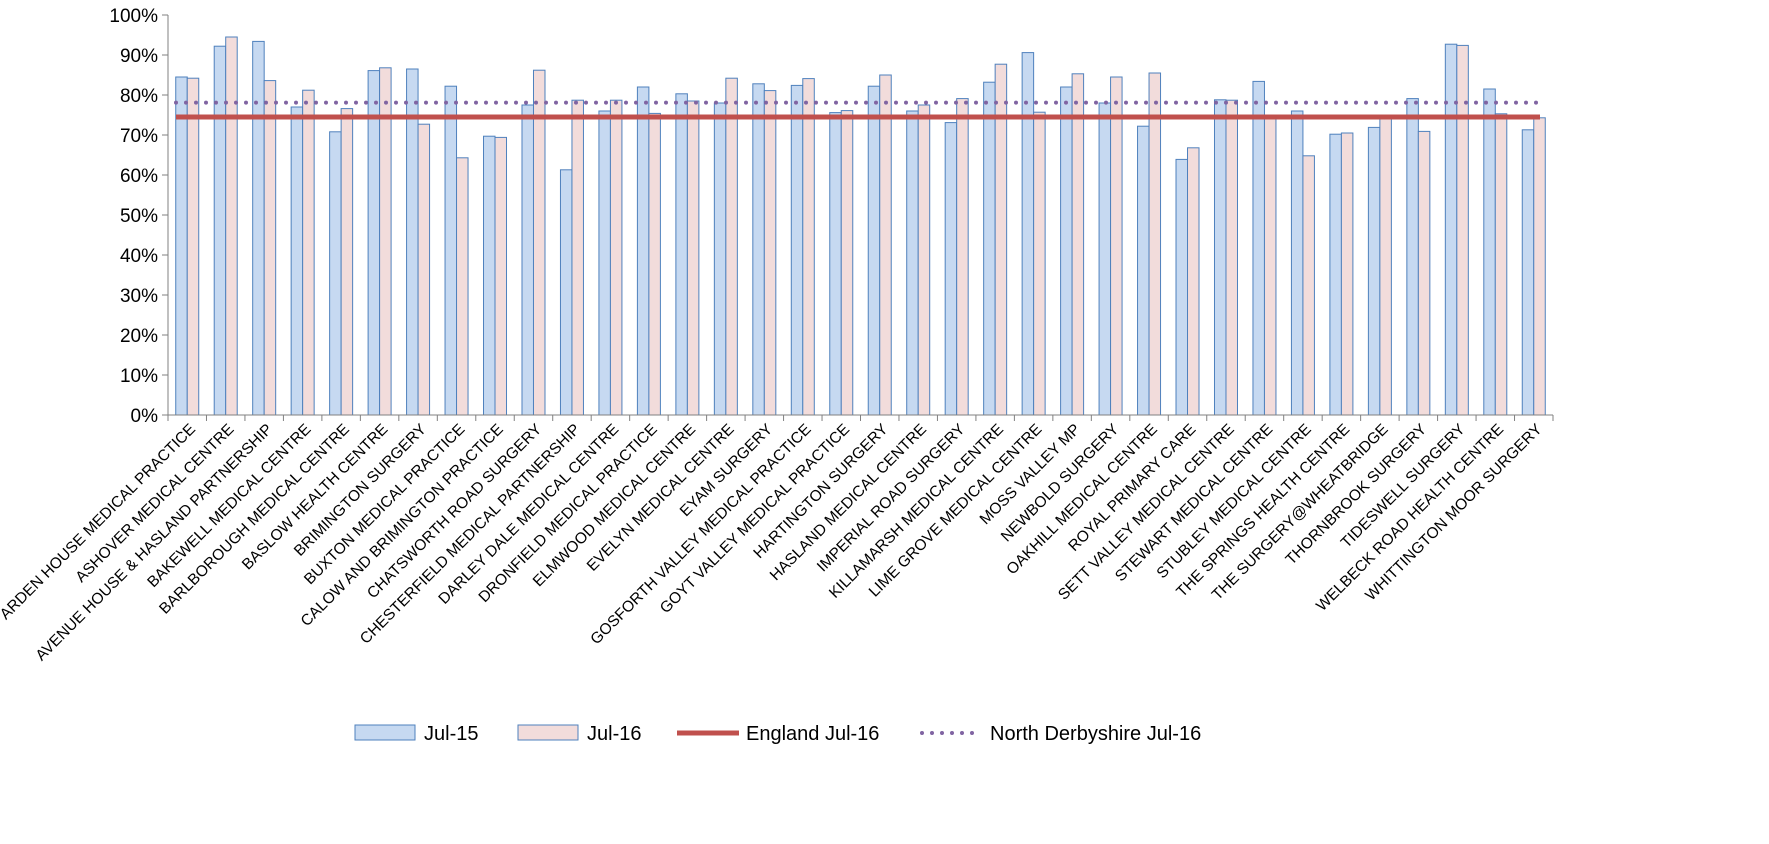  Describe the element at coordinates (139, 176) in the screenshot. I see `y-tick-label: 60%` at that location.